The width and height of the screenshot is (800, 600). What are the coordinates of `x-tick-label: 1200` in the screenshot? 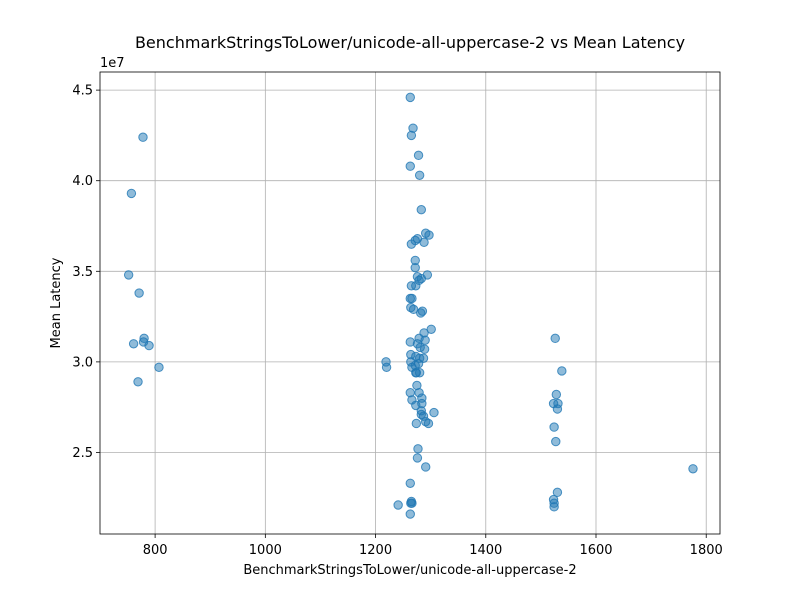 It's located at (375, 550).